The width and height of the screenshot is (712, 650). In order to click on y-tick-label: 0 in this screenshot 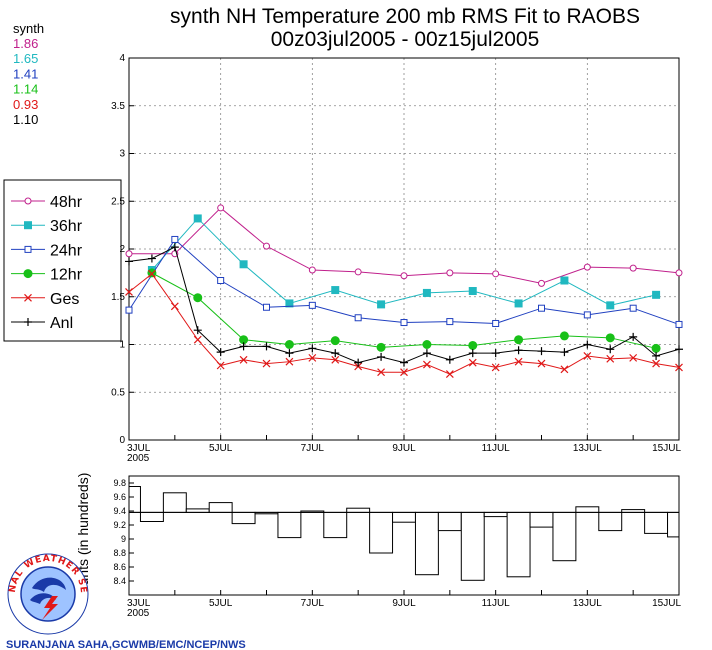, I will do `click(122, 440)`.